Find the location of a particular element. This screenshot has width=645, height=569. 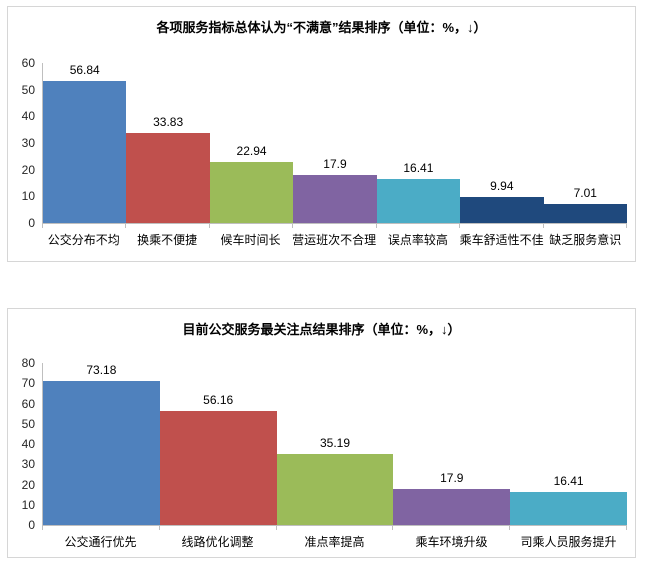

x-category-label: 误点率较高 is located at coordinates (417, 240).